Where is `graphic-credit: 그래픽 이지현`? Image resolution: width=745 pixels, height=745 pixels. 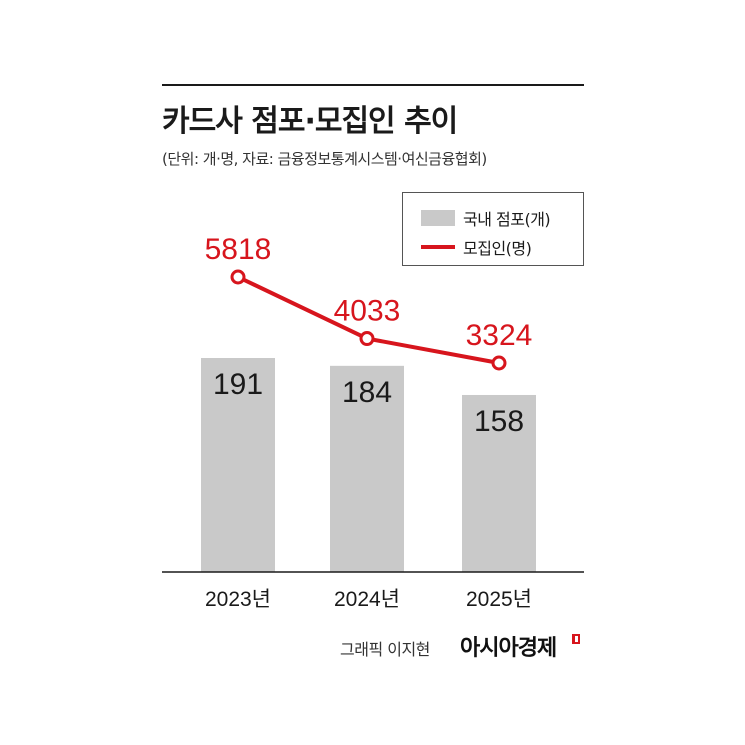
graphic-credit: 그래픽 이지현 is located at coordinates (385, 649).